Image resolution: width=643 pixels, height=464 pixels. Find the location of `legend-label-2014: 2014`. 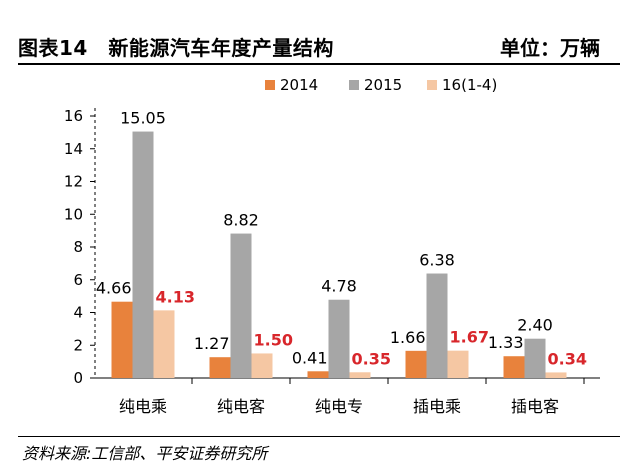

legend-label-2014: 2014 is located at coordinates (299, 85).